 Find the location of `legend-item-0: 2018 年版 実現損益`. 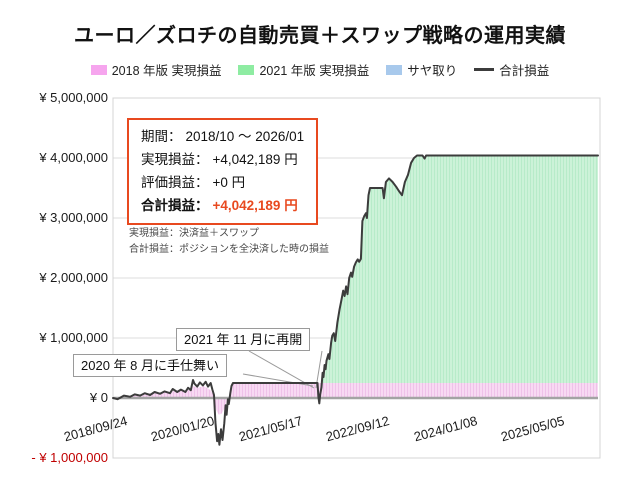

legend-item-0: 2018 年版 実現損益 is located at coordinates (156, 69).